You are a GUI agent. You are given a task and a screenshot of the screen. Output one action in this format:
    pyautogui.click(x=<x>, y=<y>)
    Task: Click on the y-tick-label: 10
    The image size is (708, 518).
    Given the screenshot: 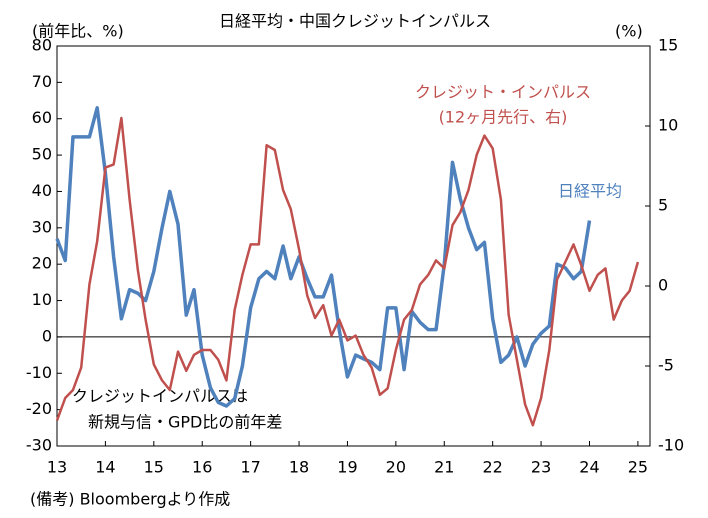 What is the action you would take?
    pyautogui.click(x=42, y=299)
    